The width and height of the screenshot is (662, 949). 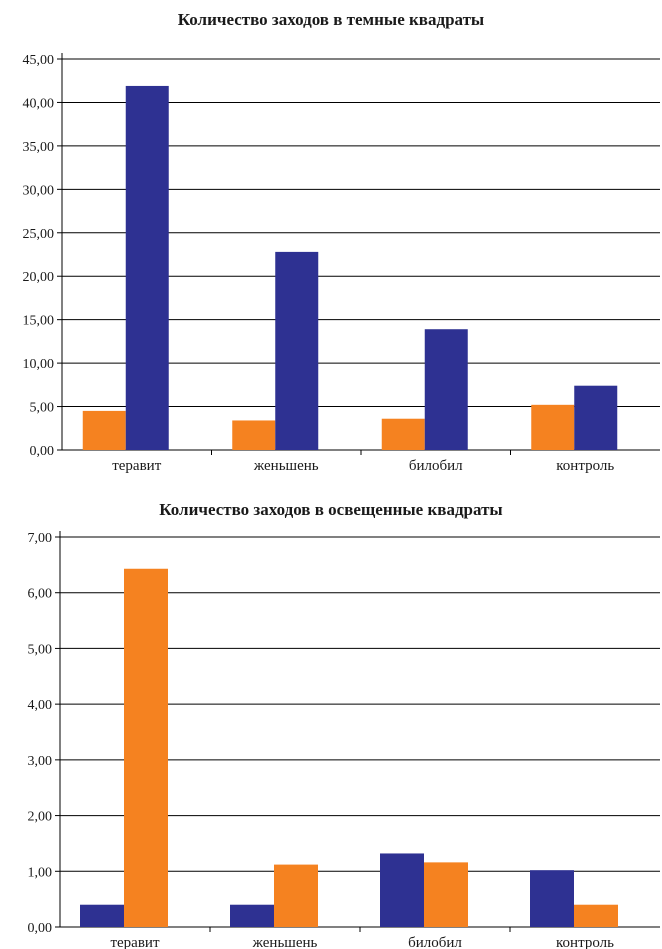 I want to click on chart-title: Количество заходов в освещенные квадраты, so click(x=331, y=509).